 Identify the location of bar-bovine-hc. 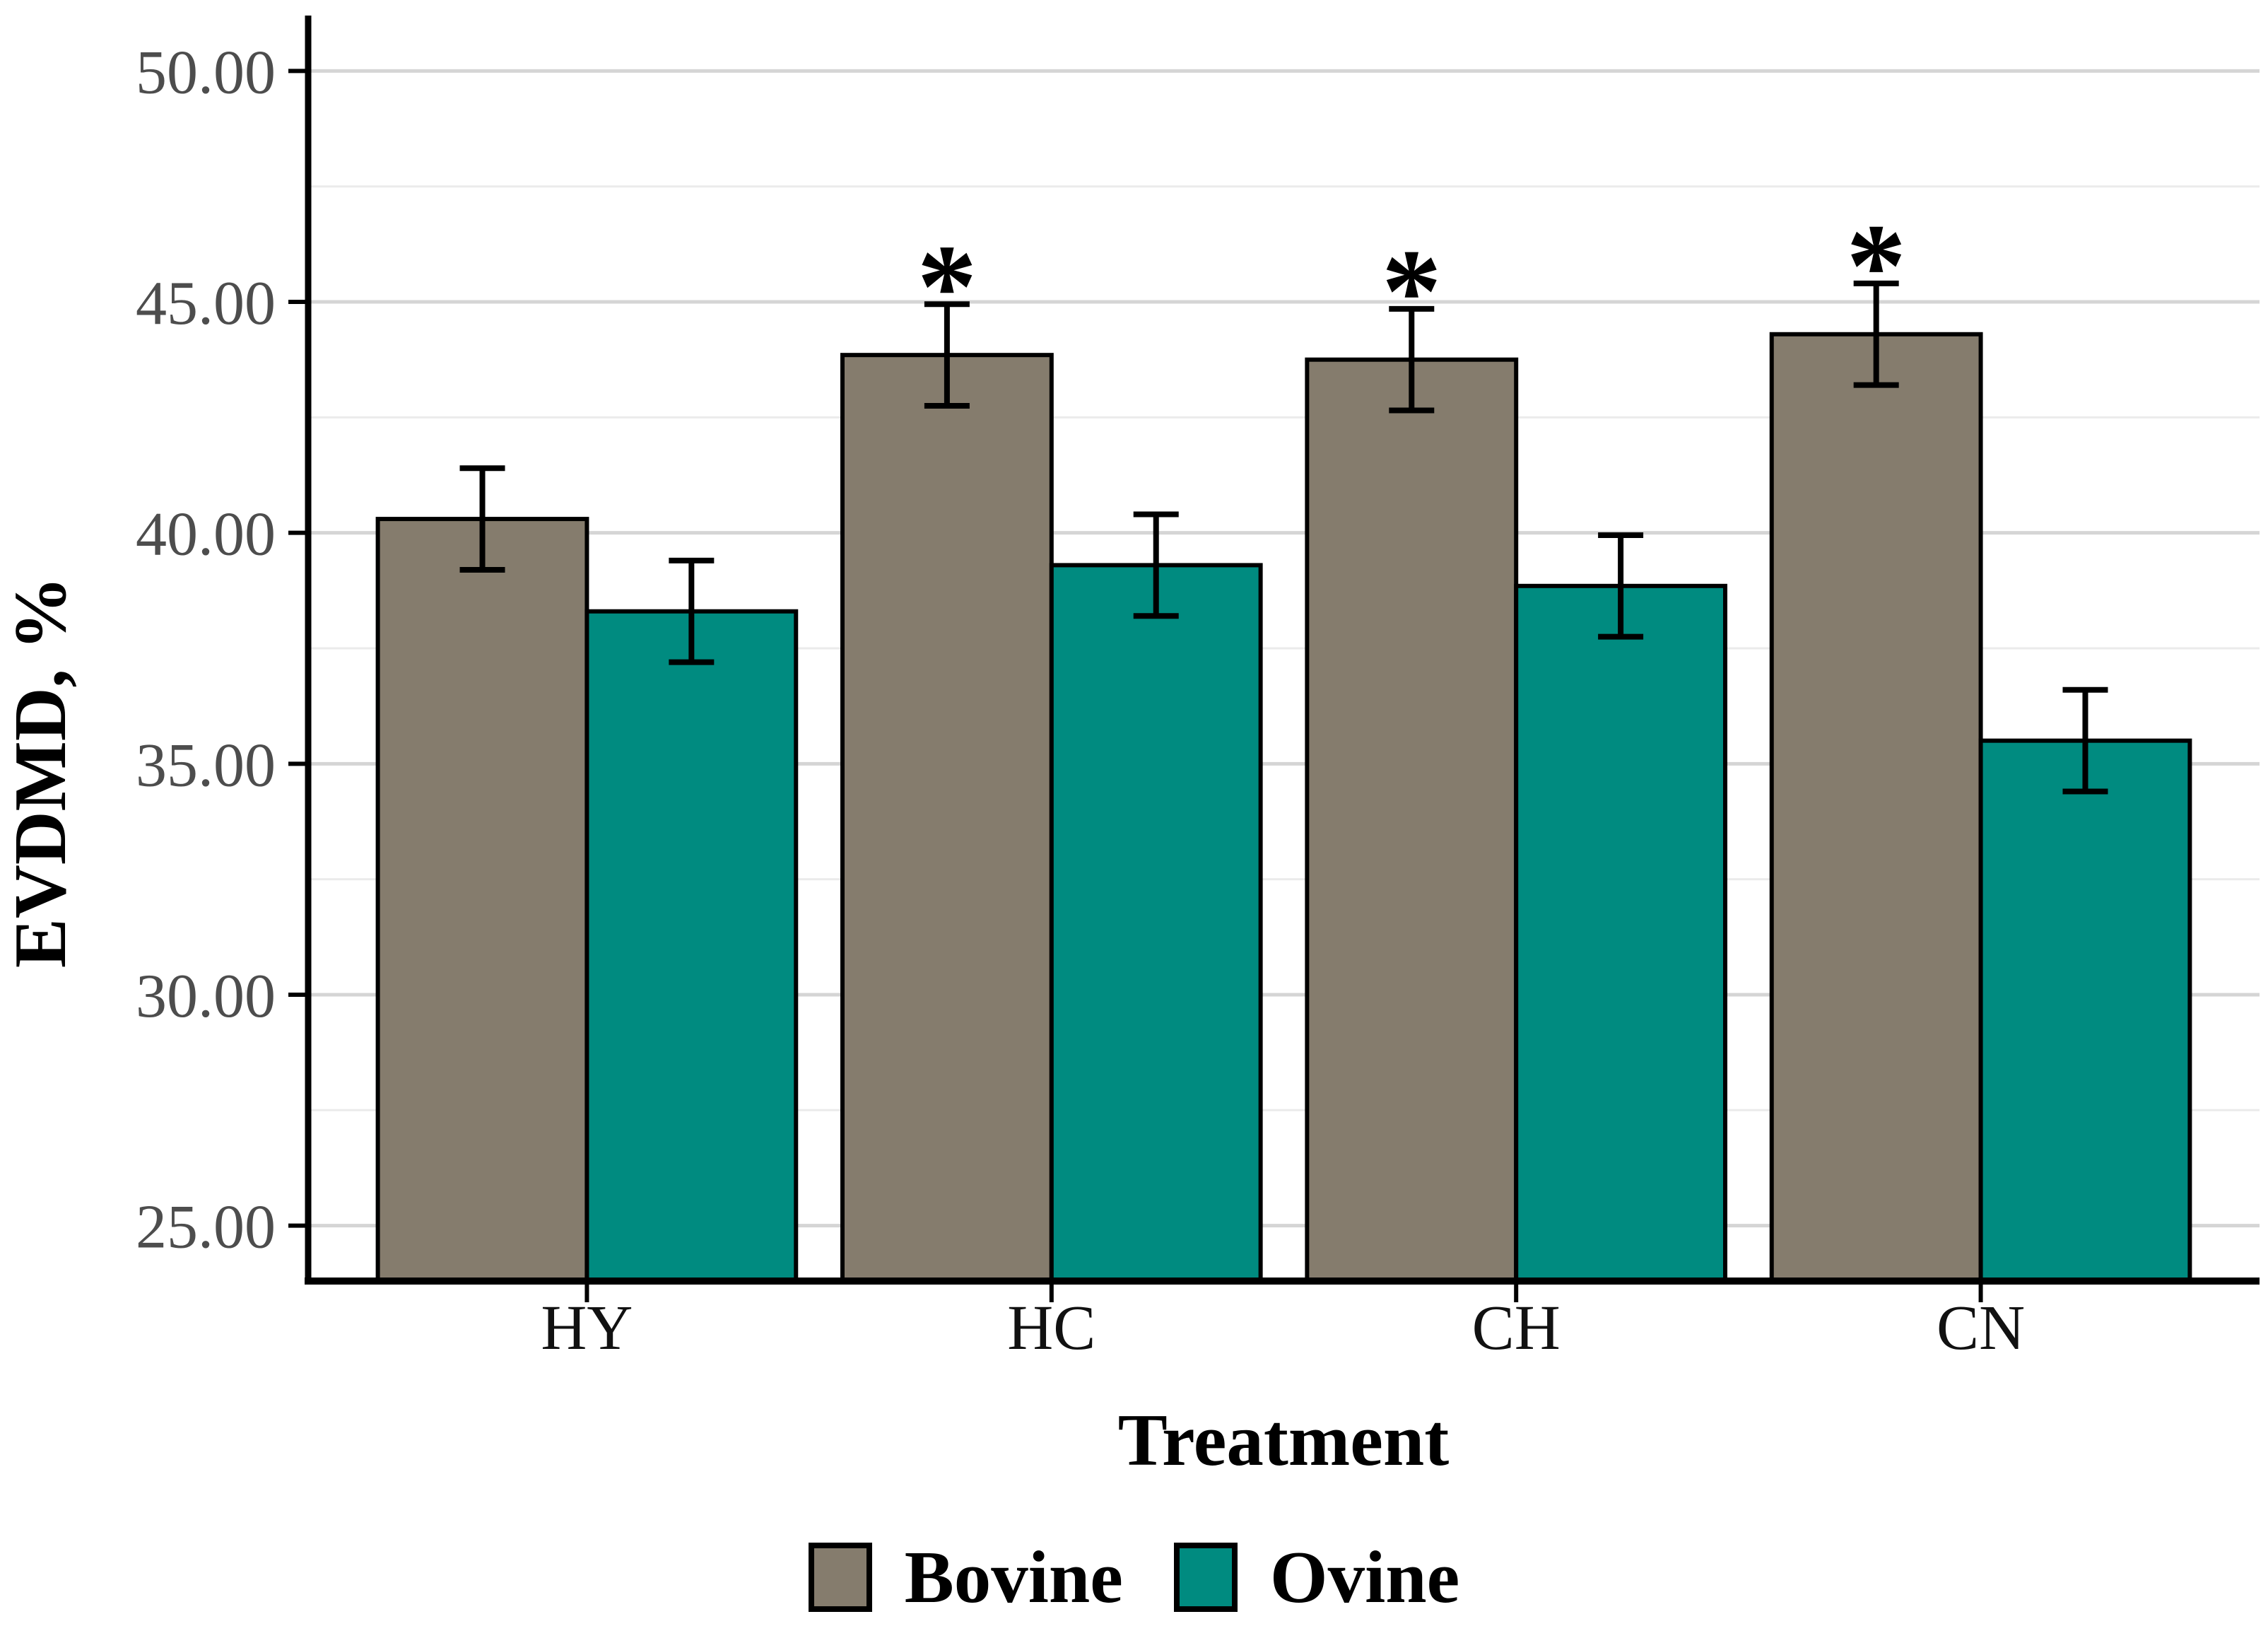
(947, 818).